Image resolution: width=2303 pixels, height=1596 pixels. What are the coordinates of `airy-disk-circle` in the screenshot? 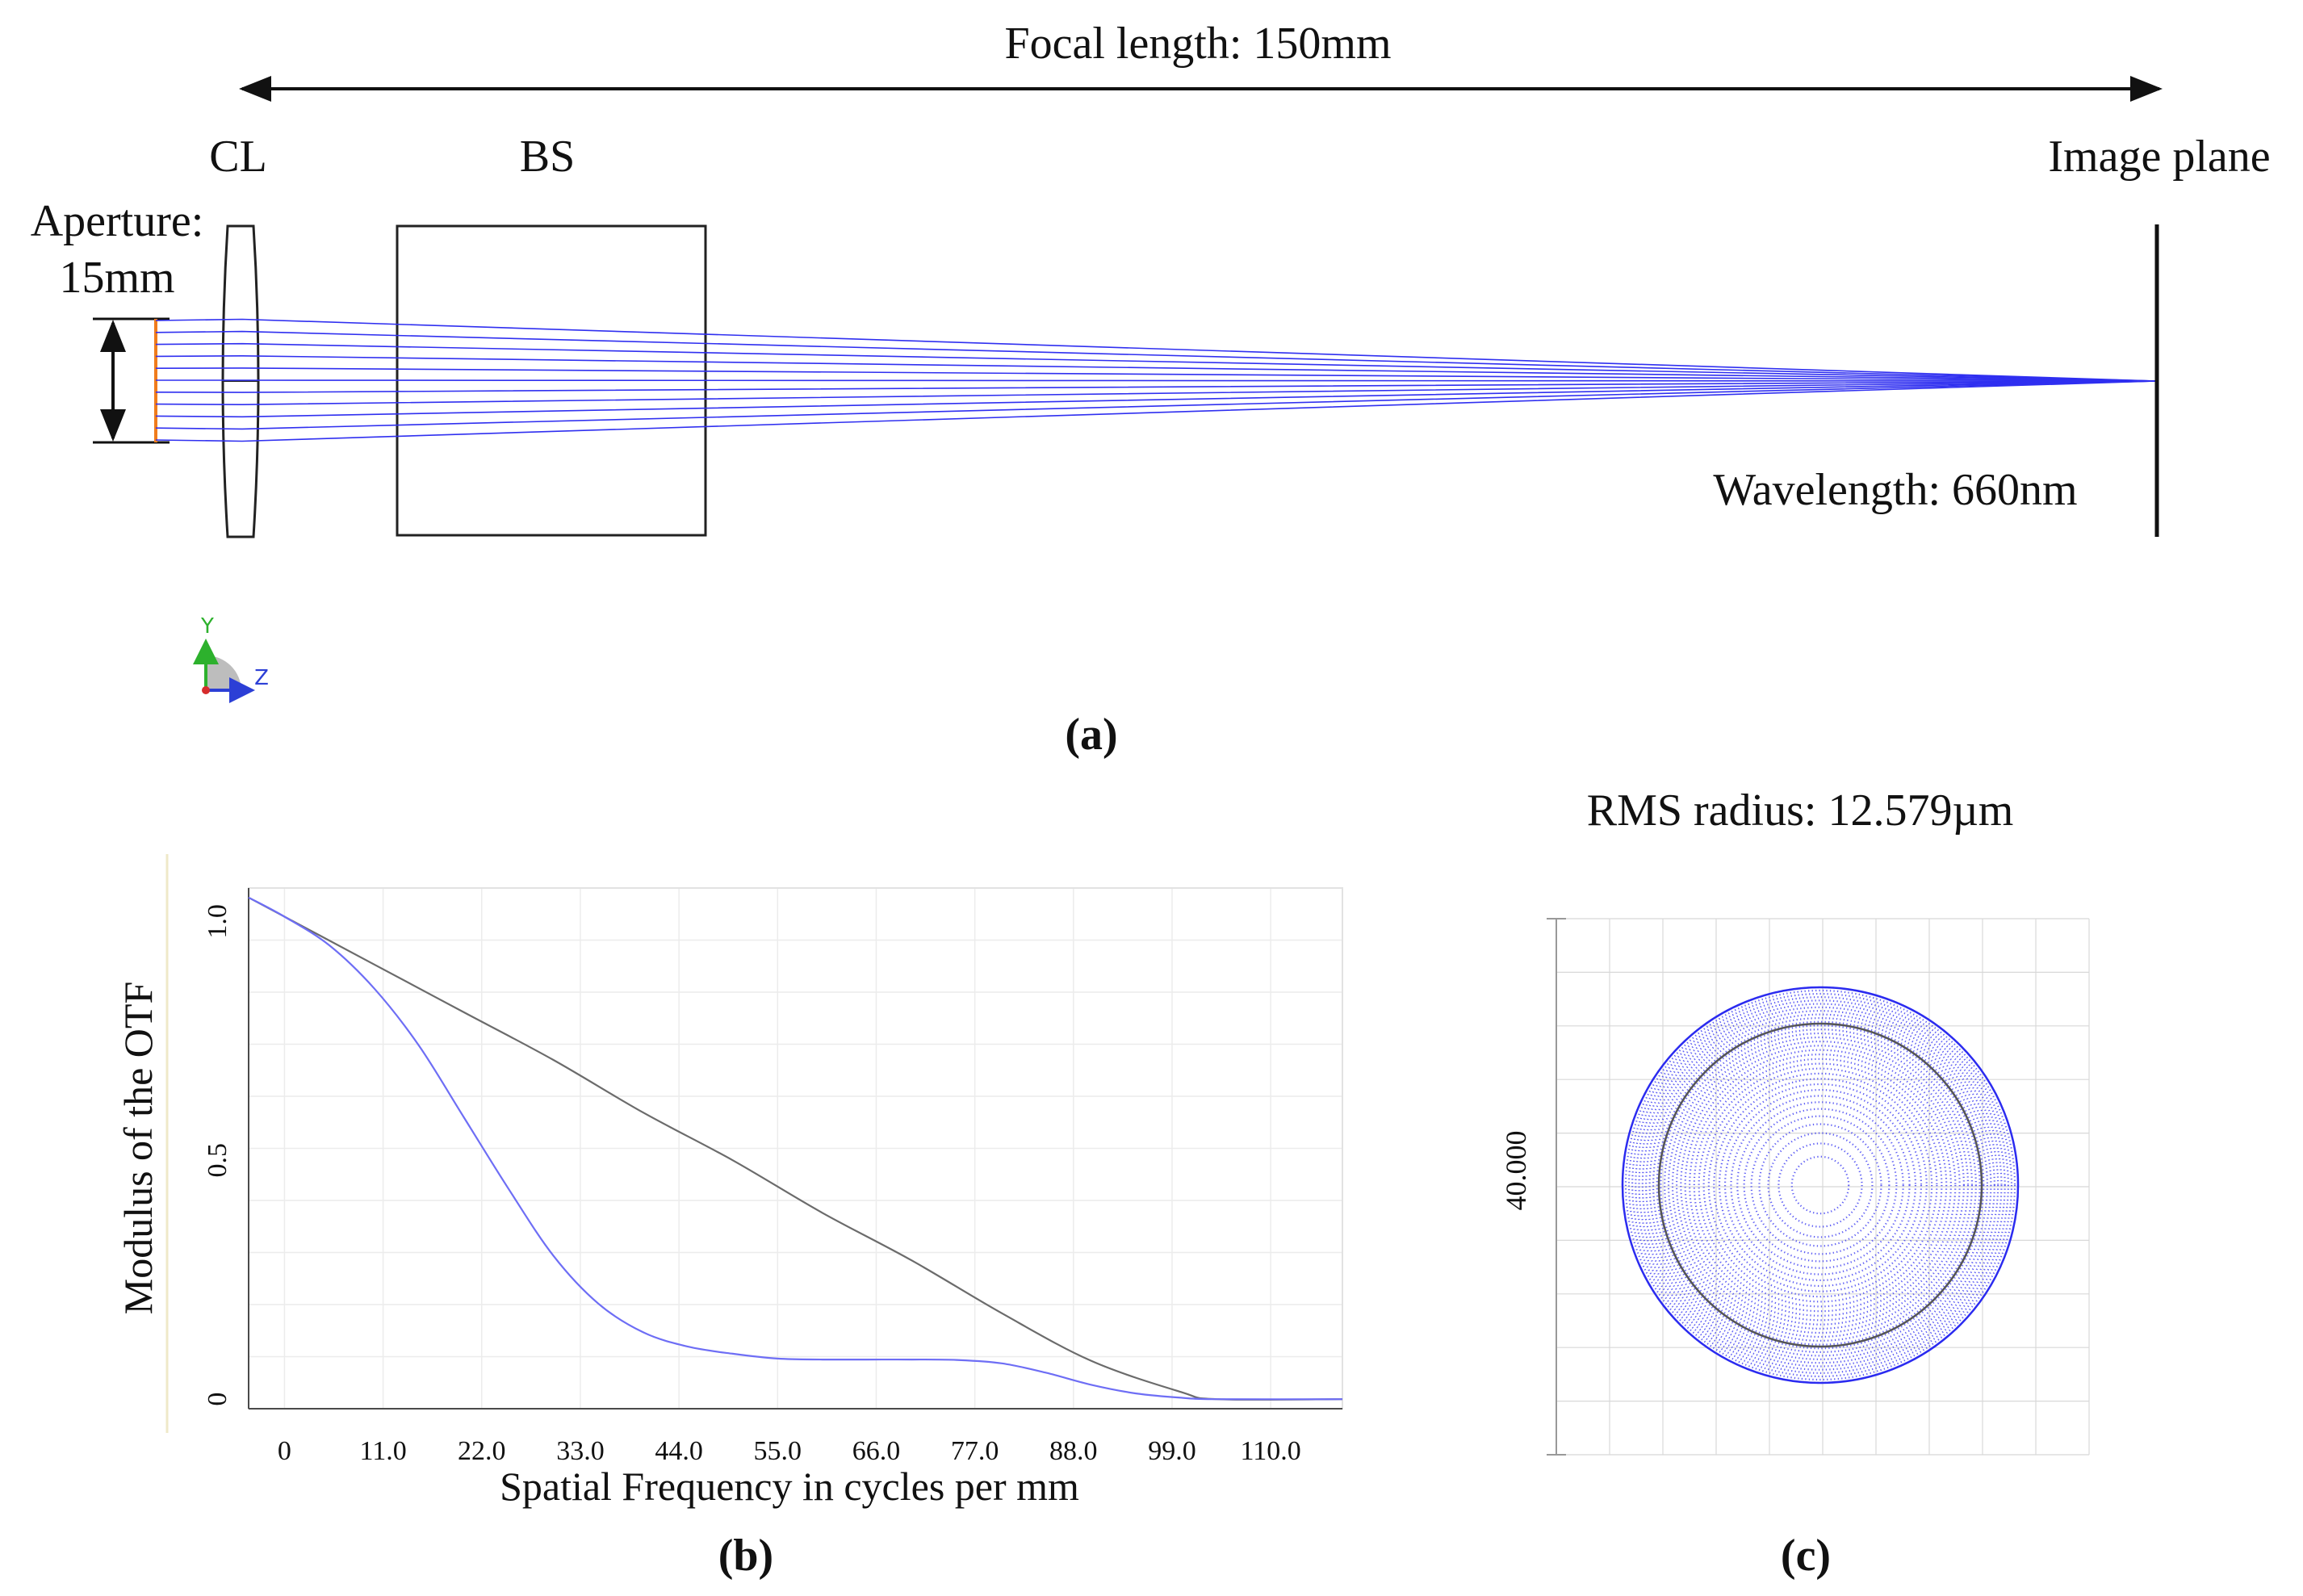 It's located at (1820, 1185).